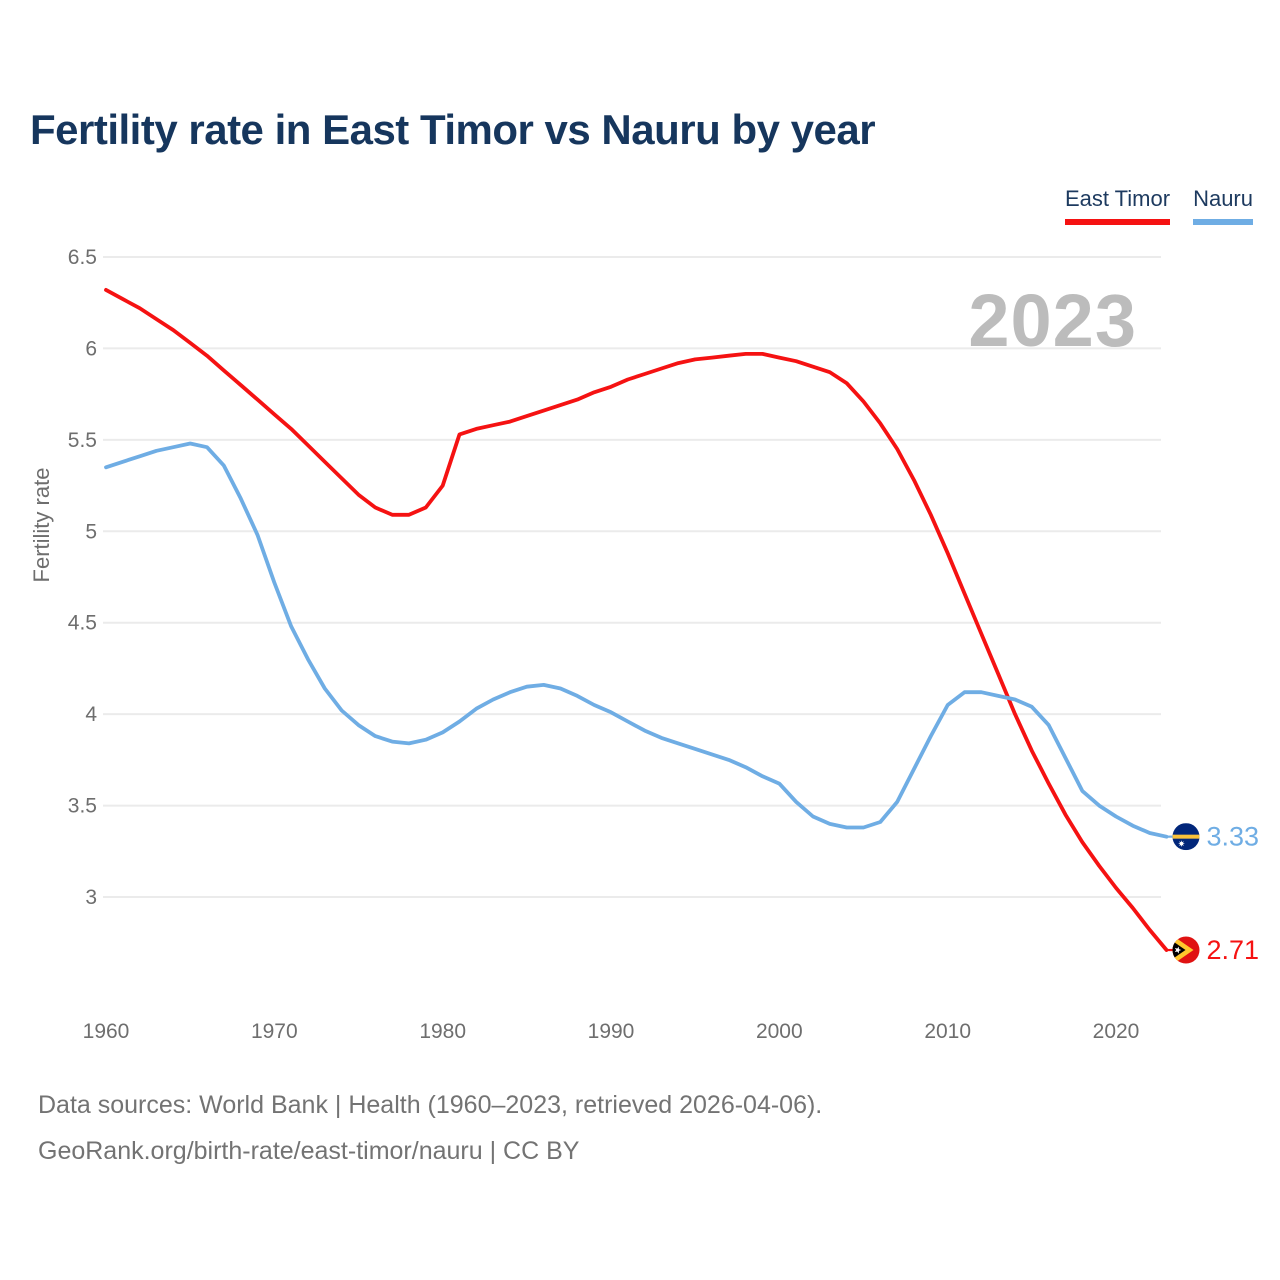 The width and height of the screenshot is (1280, 1280). Describe the element at coordinates (1116, 1031) in the screenshot. I see `x-tick-label: 2020` at that location.